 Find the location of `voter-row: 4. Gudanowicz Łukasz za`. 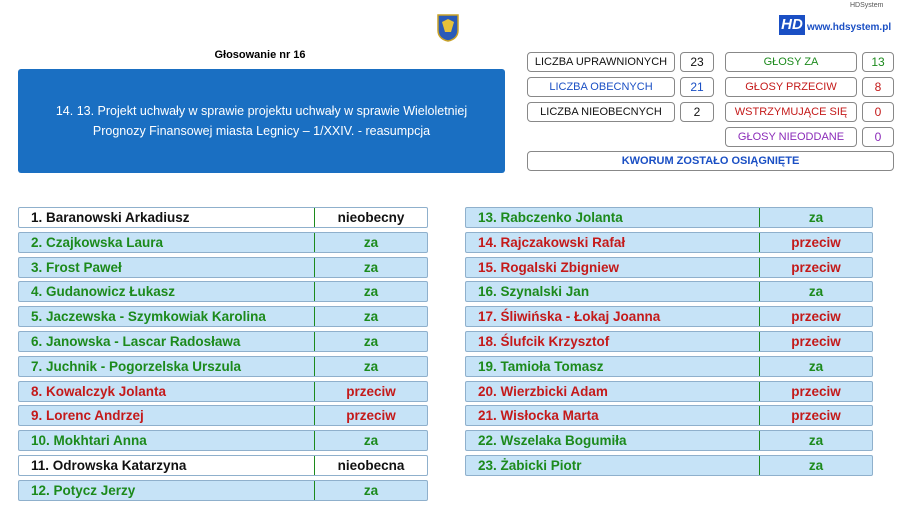

voter-row: 4. Gudanowicz Łukasz za is located at coordinates (223, 292).